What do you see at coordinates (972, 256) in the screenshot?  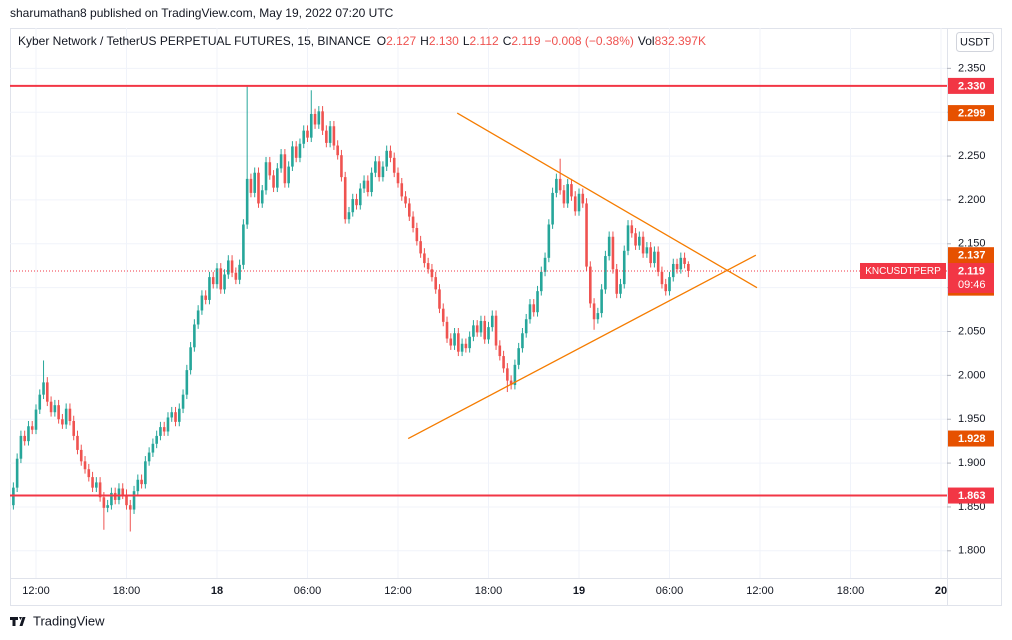 I see `price-badge-label: 2.137` at bounding box center [972, 256].